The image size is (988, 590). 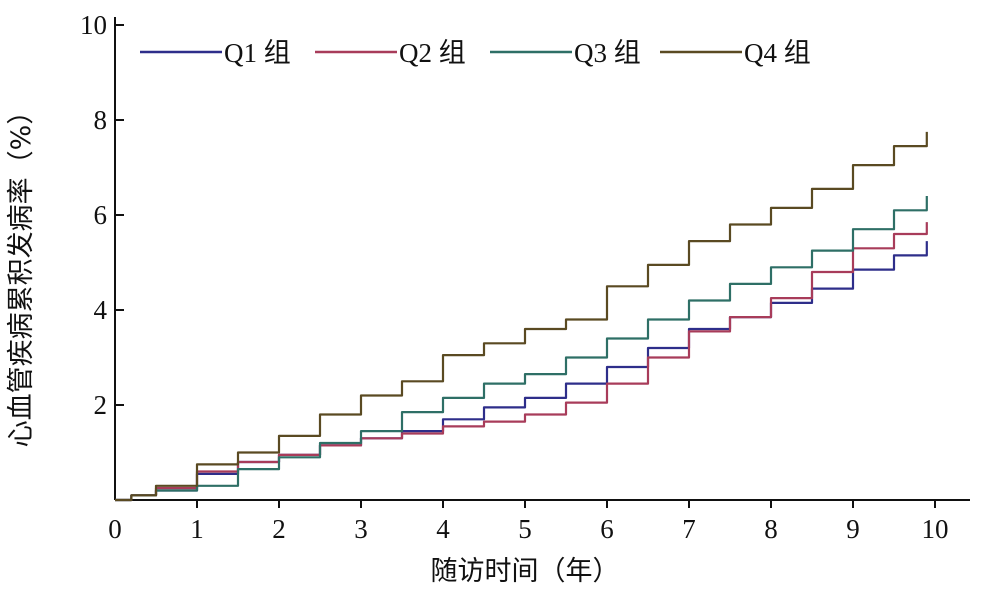 I want to click on y-tick-label: 4, so click(x=101, y=310).